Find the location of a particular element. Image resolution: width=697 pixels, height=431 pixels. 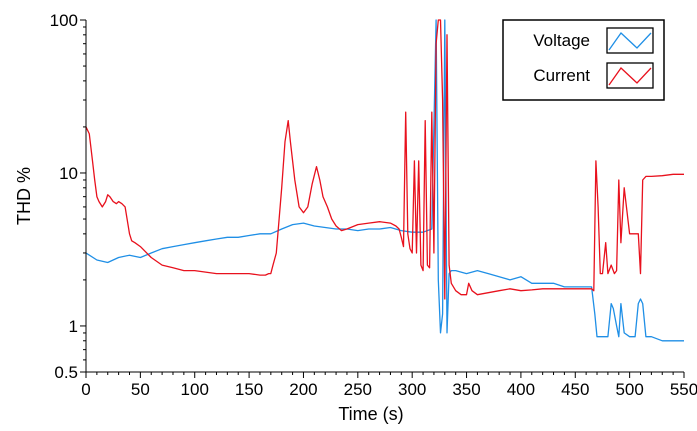

y-tick-label: 10 is located at coordinates (68, 173).